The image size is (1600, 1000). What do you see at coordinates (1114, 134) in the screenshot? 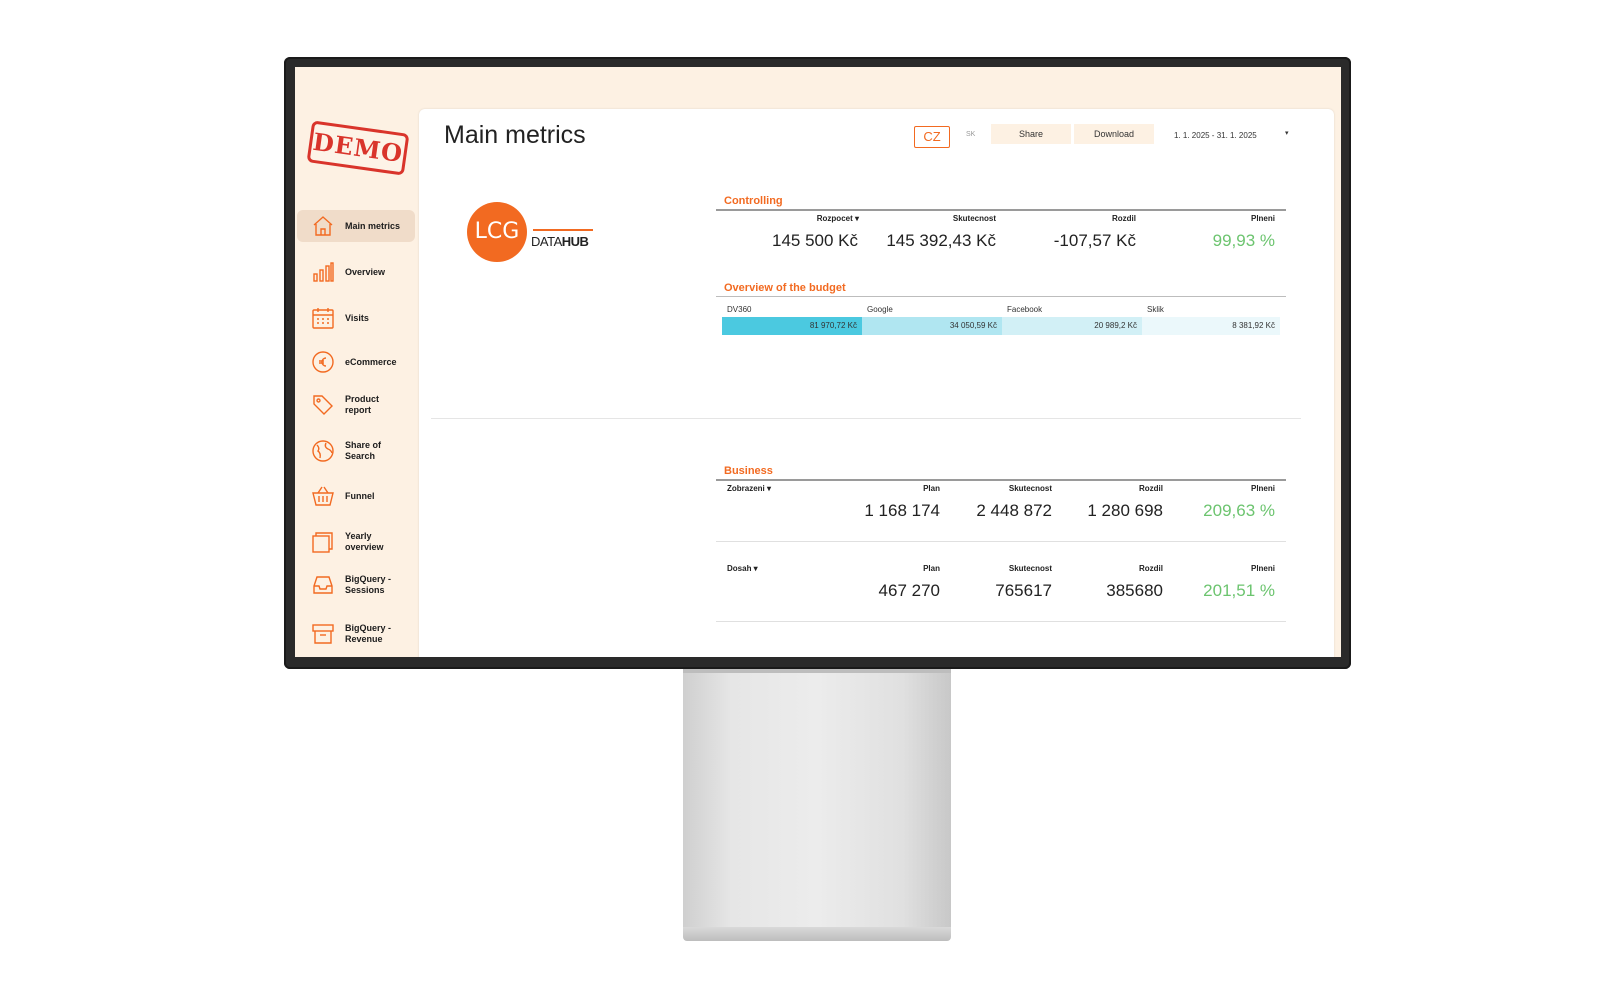
I see `download-button: Download` at bounding box center [1114, 134].